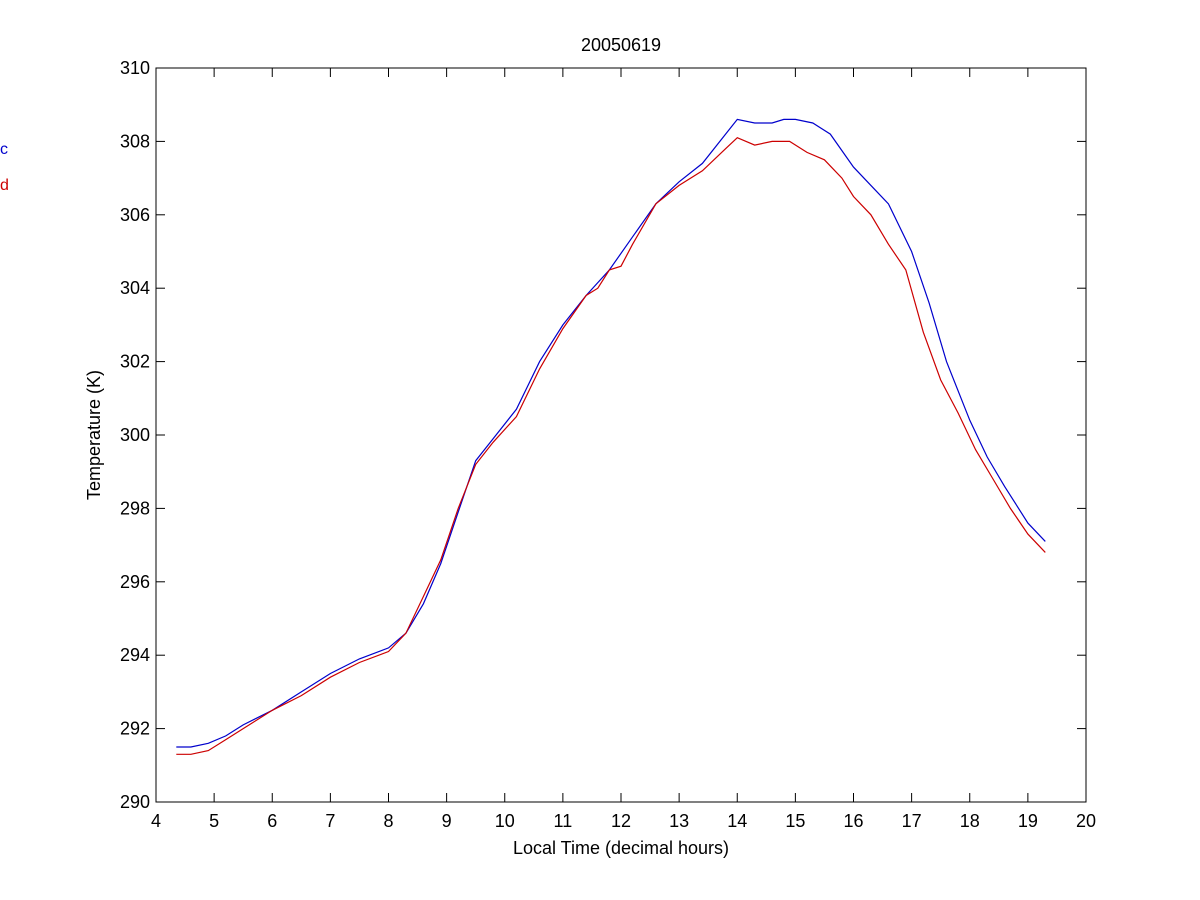 The height and width of the screenshot is (900, 1200). What do you see at coordinates (4, 167) in the screenshot?
I see `legend: cd` at bounding box center [4, 167].